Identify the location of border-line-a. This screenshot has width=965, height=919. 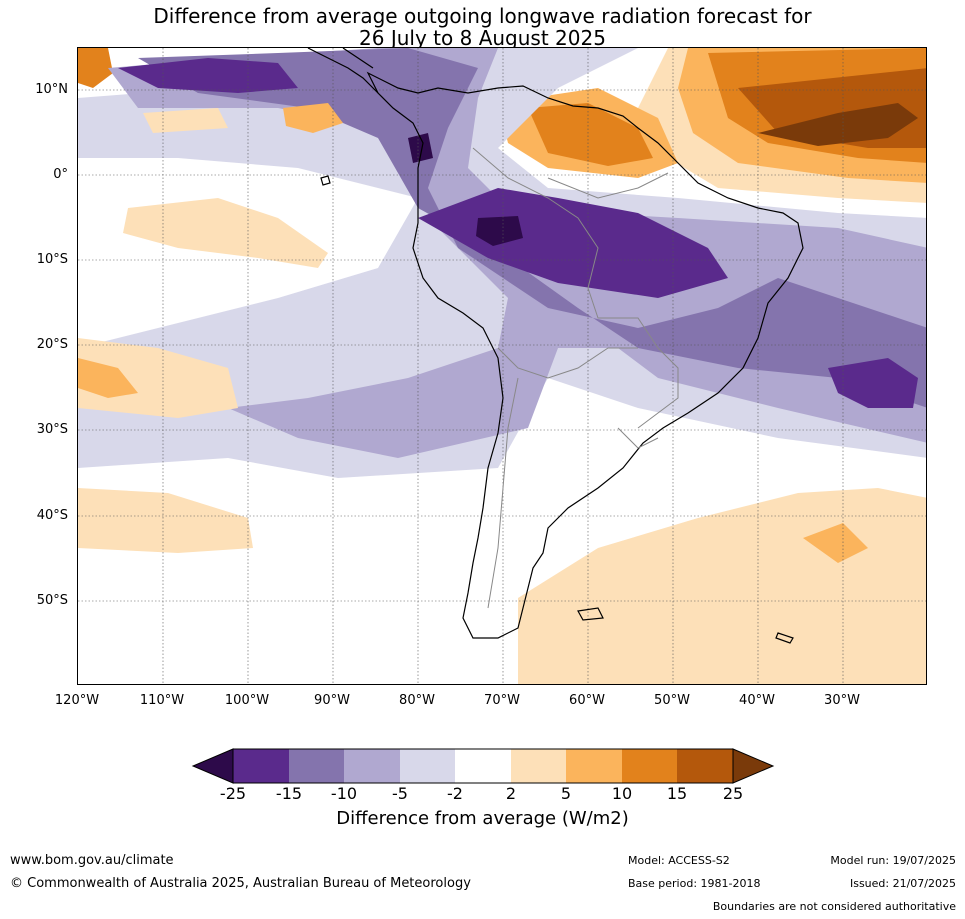
(575, 288).